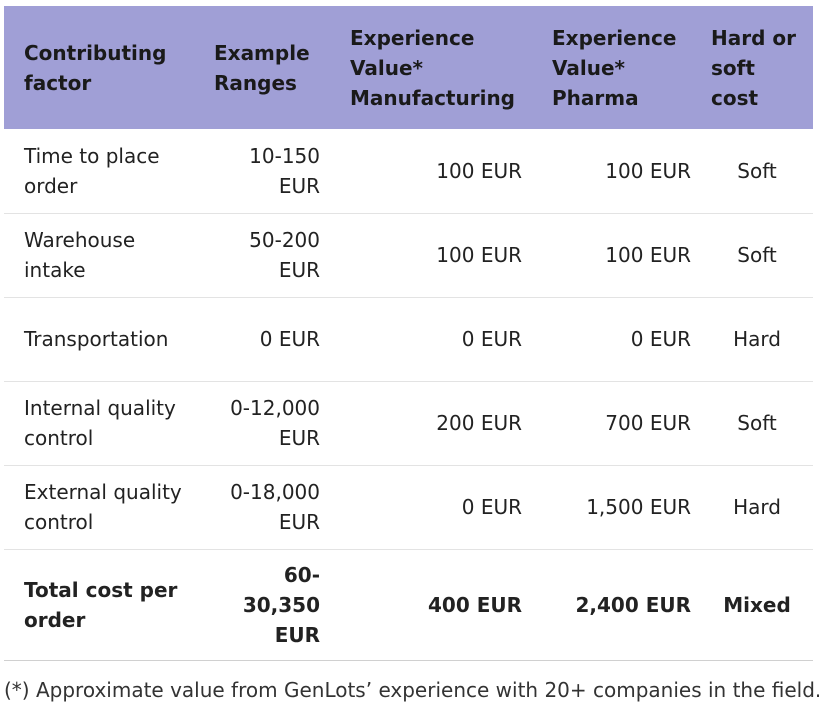 This screenshot has height=707, width=819. What do you see at coordinates (262, 171) in the screenshot?
I see `cell-range: 10-150 EUR` at bounding box center [262, 171].